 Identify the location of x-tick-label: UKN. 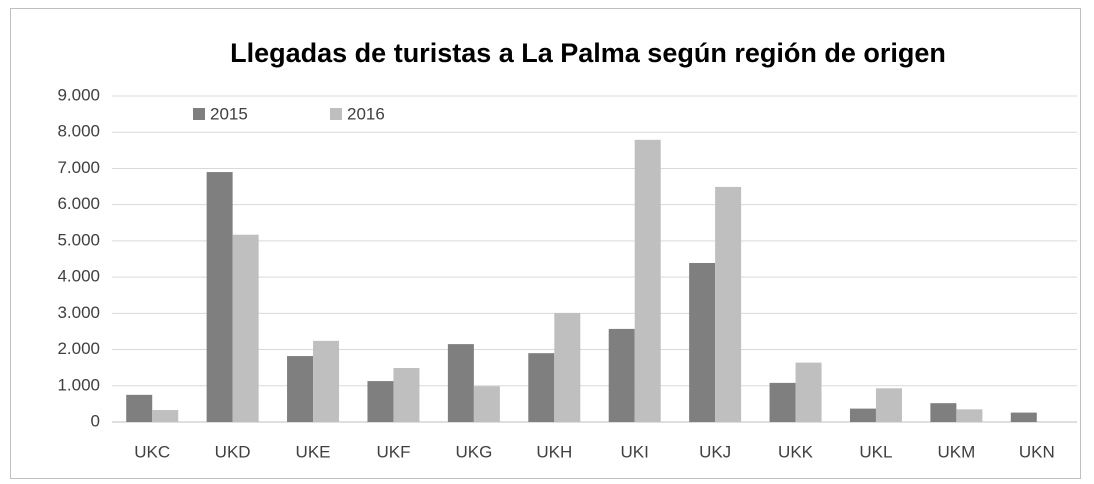
(1037, 451).